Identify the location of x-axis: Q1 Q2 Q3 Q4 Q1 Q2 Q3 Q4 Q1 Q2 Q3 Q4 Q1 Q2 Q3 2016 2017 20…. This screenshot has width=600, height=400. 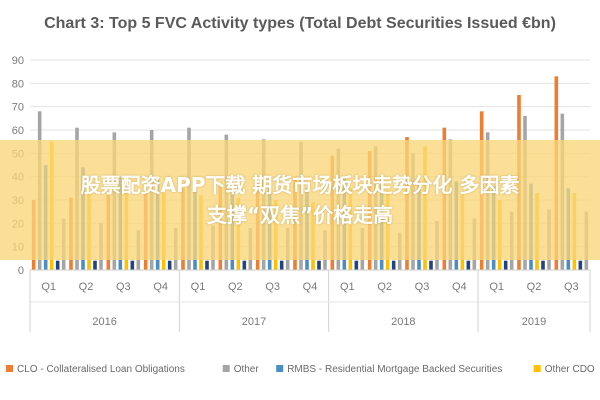
(310, 300).